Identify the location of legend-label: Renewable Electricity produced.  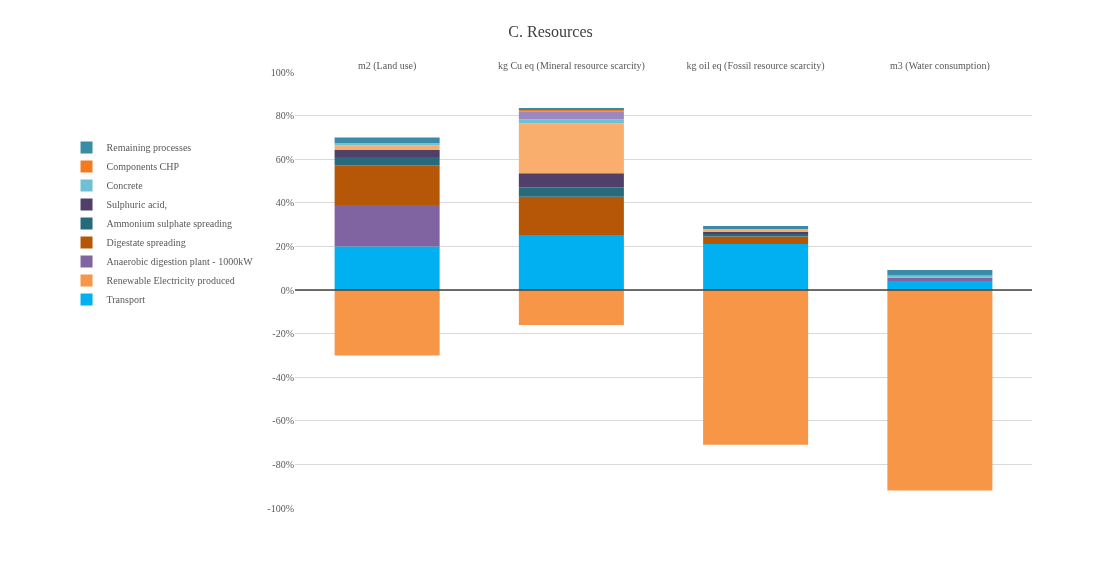
(170, 281).